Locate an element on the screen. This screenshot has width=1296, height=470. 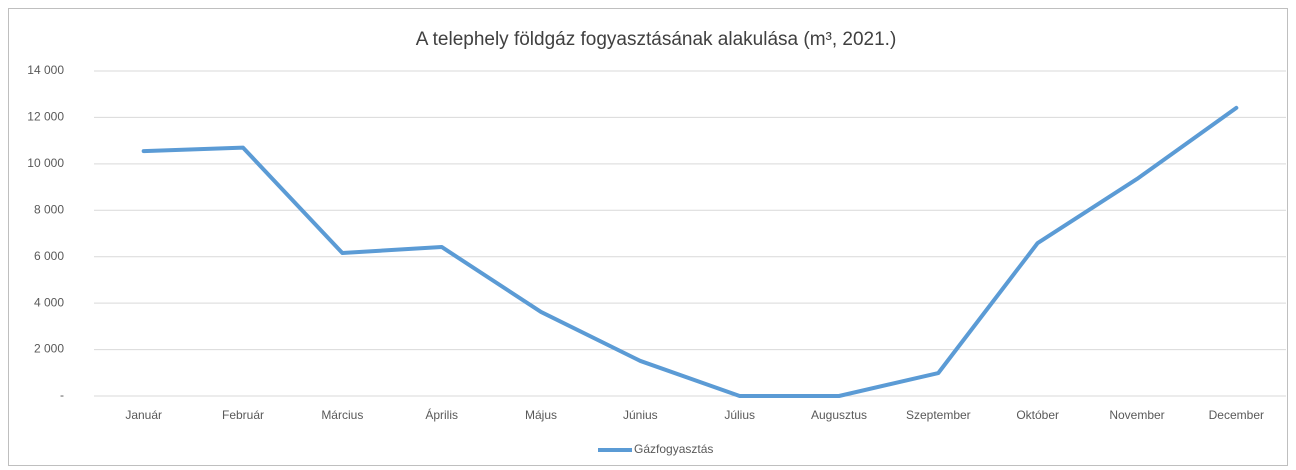
y-tick-label: 8 000 is located at coordinates (49, 209).